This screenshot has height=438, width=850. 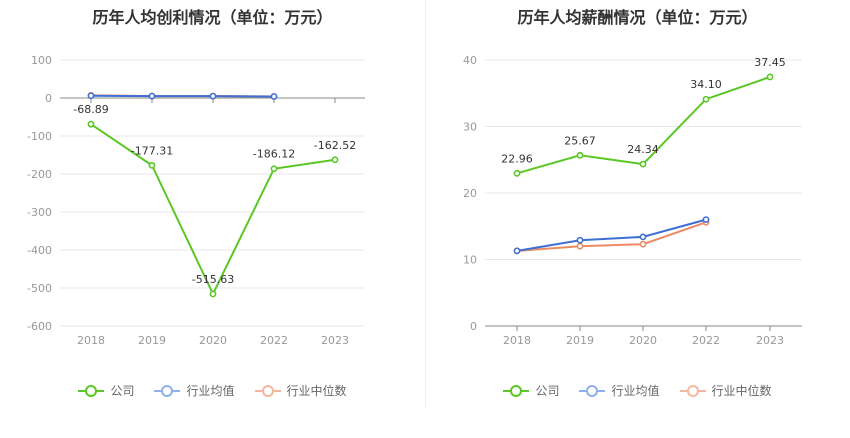 I want to click on y-tick-label: -500, so click(x=39, y=288).